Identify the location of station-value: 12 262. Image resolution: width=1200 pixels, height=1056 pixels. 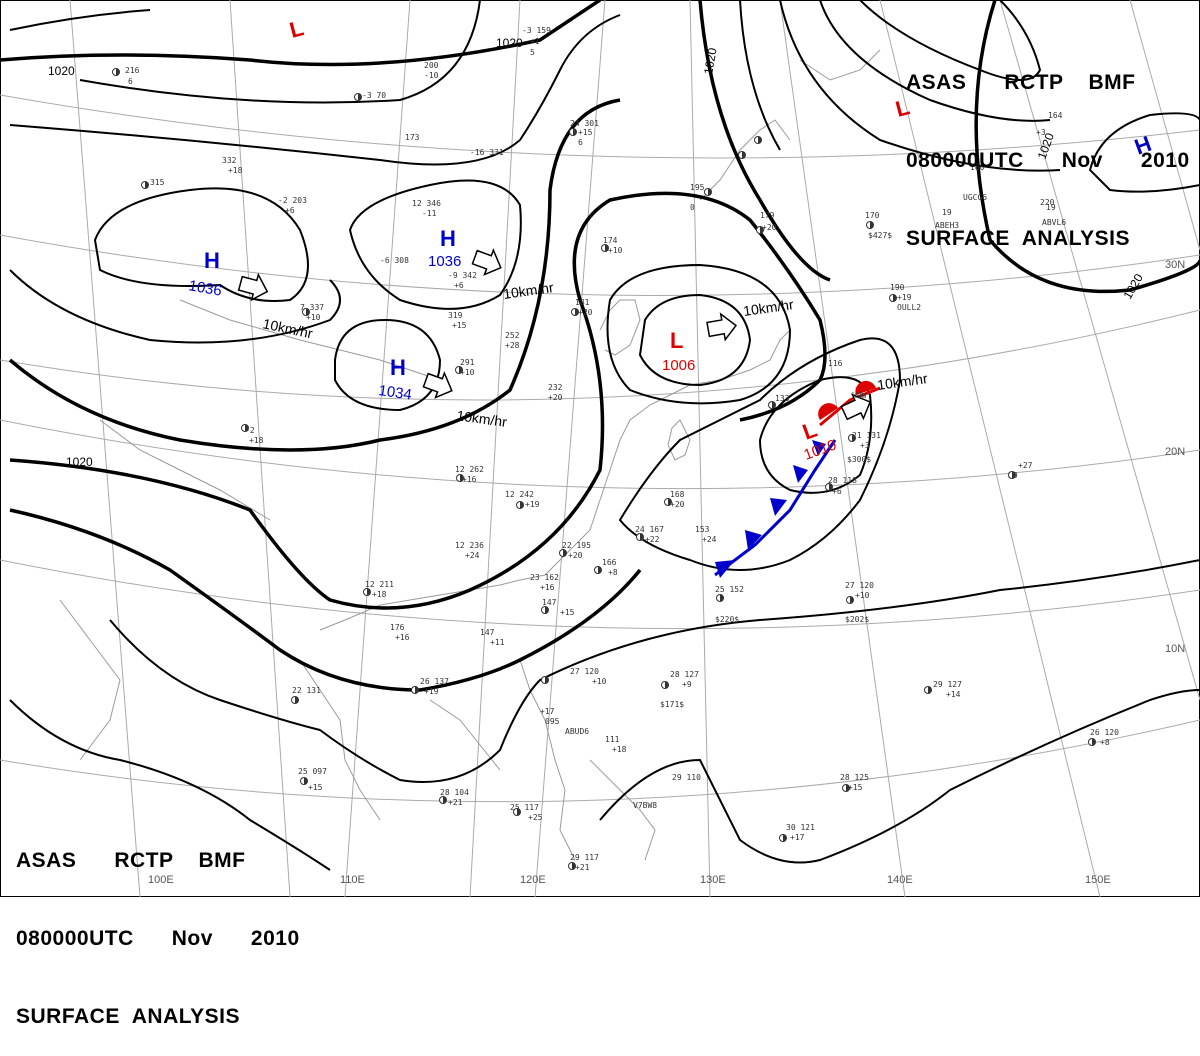
(469, 469).